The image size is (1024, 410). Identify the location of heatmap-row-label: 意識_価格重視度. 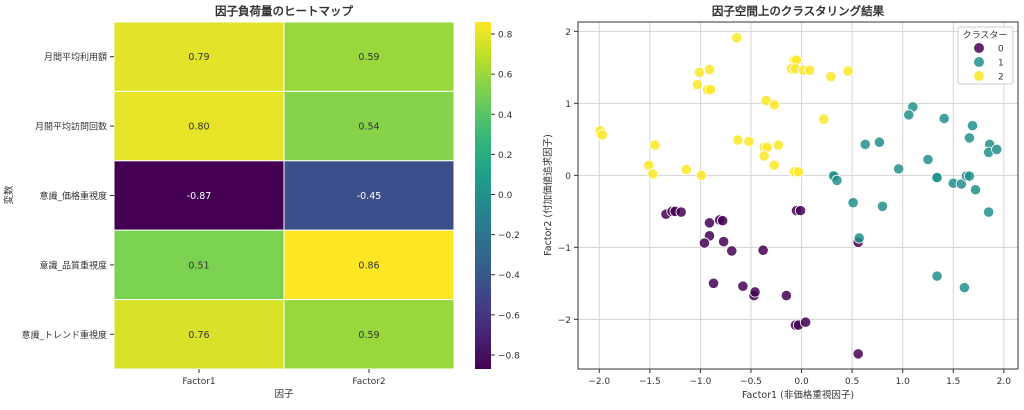
(73, 196).